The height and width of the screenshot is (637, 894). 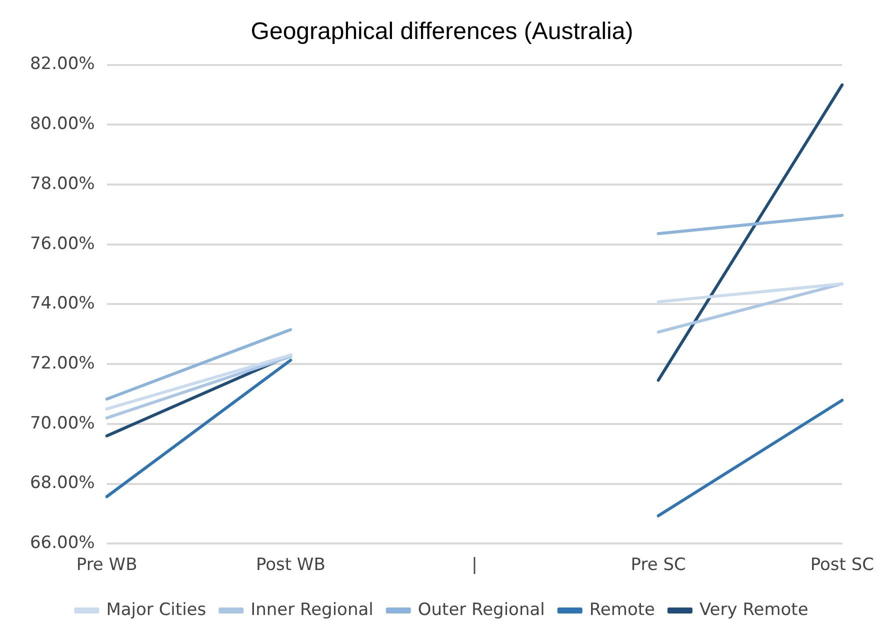 What do you see at coordinates (475, 565) in the screenshot?
I see `x-tick-label: |` at bounding box center [475, 565].